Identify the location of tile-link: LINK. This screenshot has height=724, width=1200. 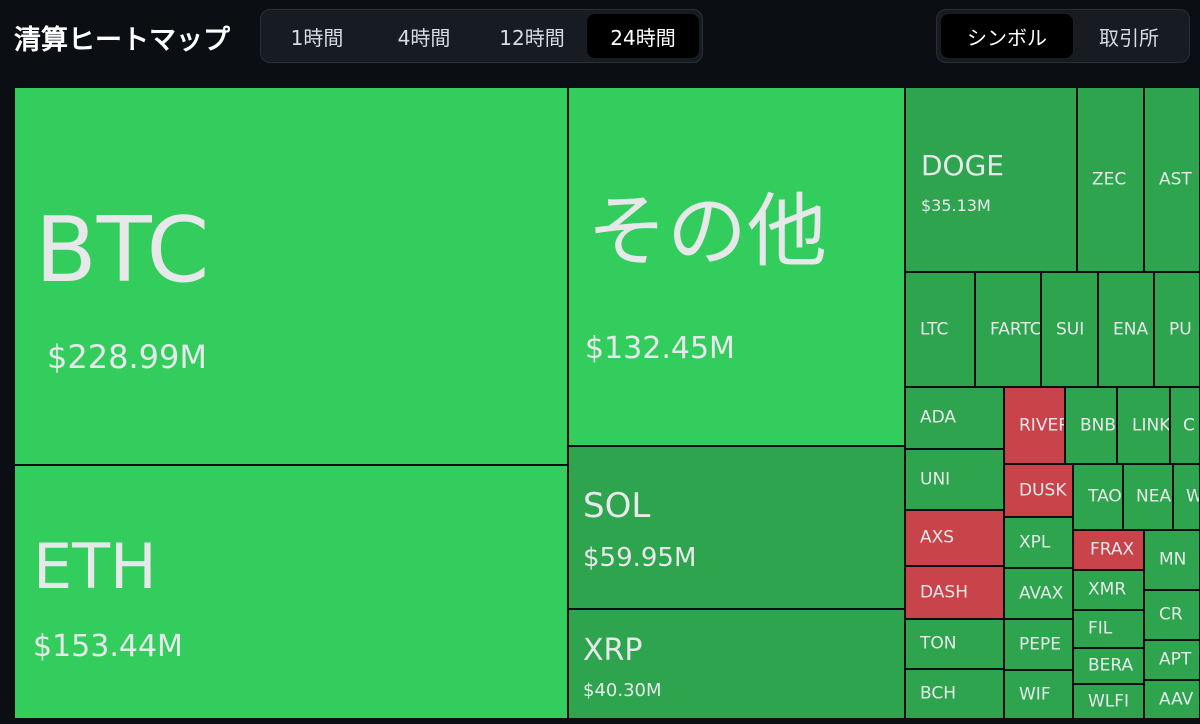
(1143, 425).